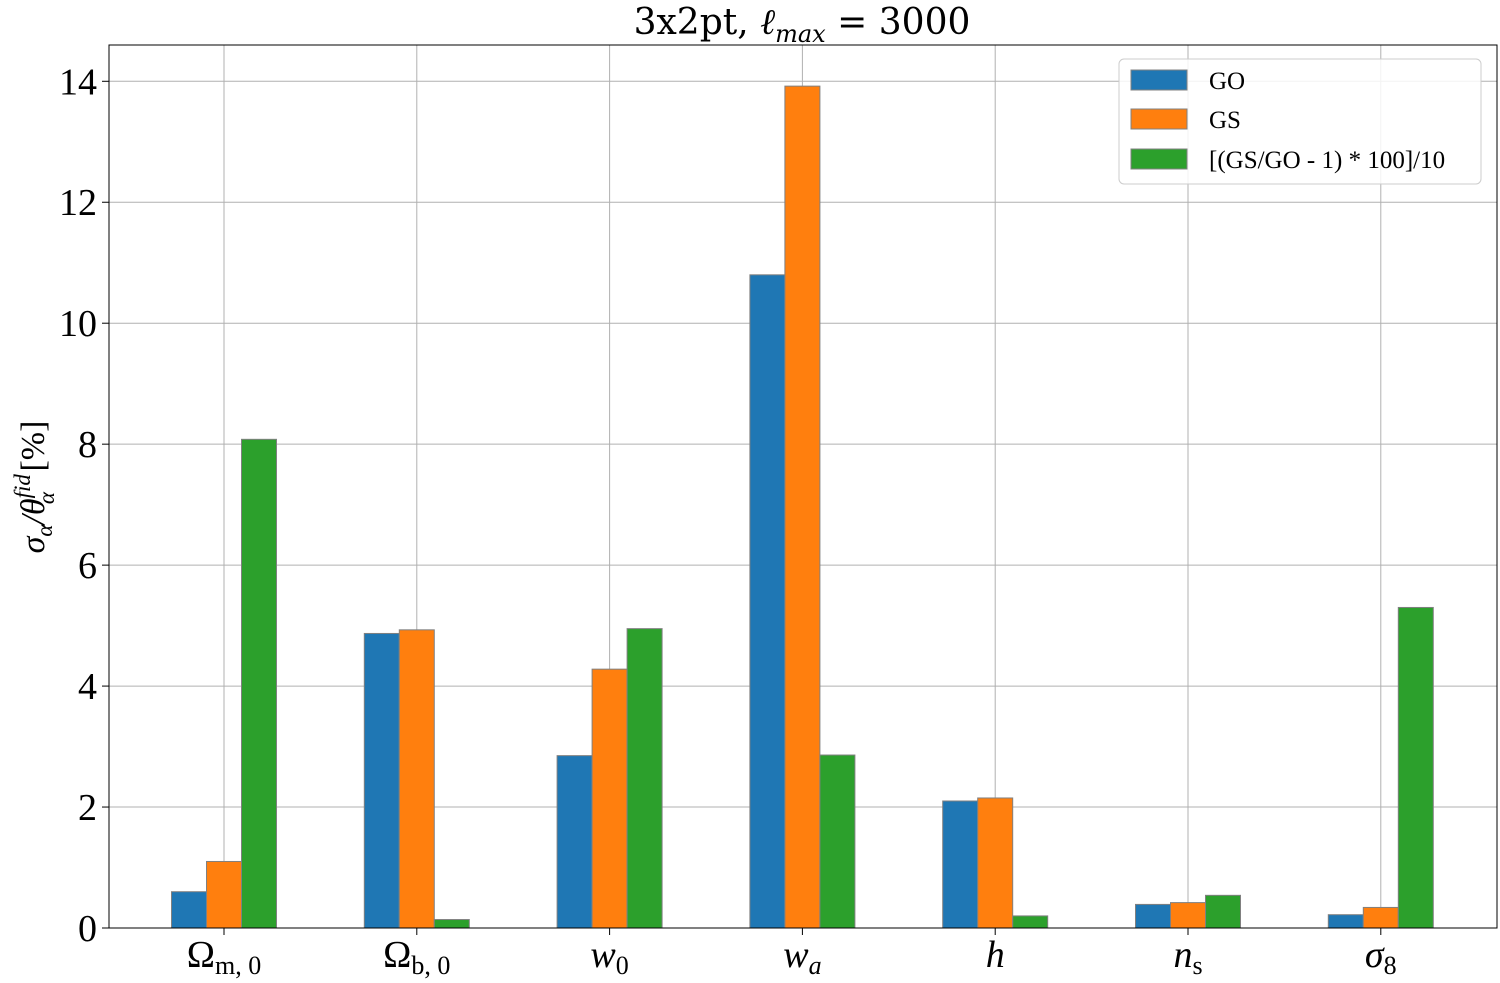  What do you see at coordinates (995, 955) in the screenshot?
I see `x-tick-label: h` at bounding box center [995, 955].